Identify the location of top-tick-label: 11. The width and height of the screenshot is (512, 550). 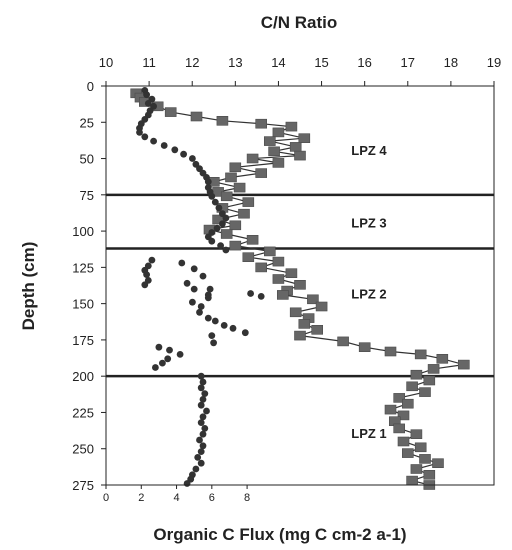
(149, 62).